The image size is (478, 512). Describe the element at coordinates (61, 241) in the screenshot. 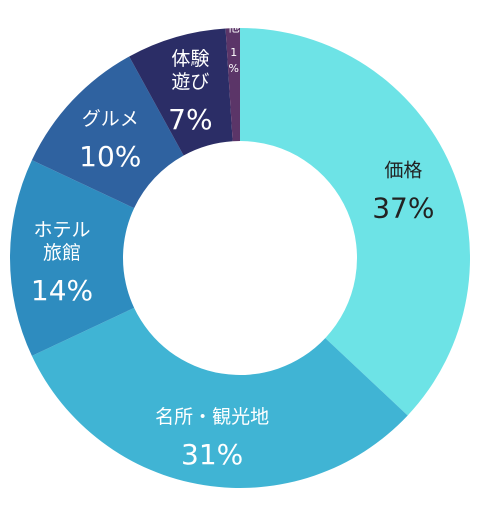

I see `category-label: ホテル旅館` at that location.